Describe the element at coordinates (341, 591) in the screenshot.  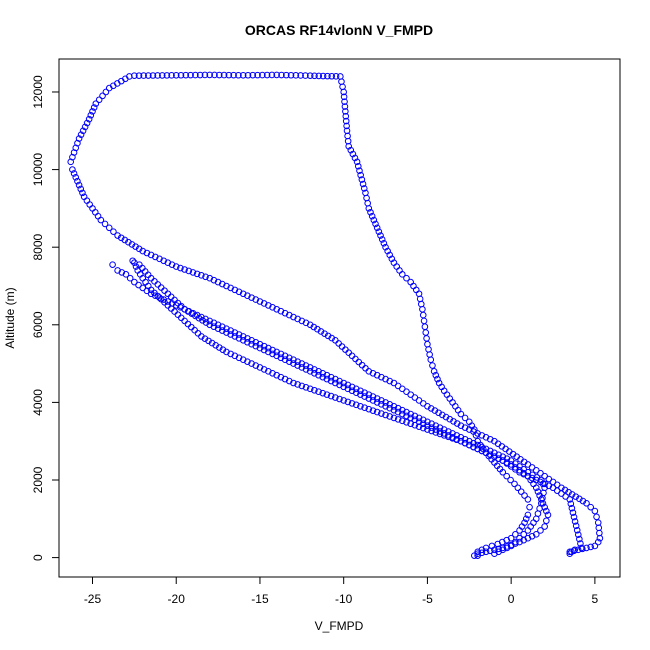
I see `x-axis: -25 -20 -15 -10 -5 0 5` at that location.